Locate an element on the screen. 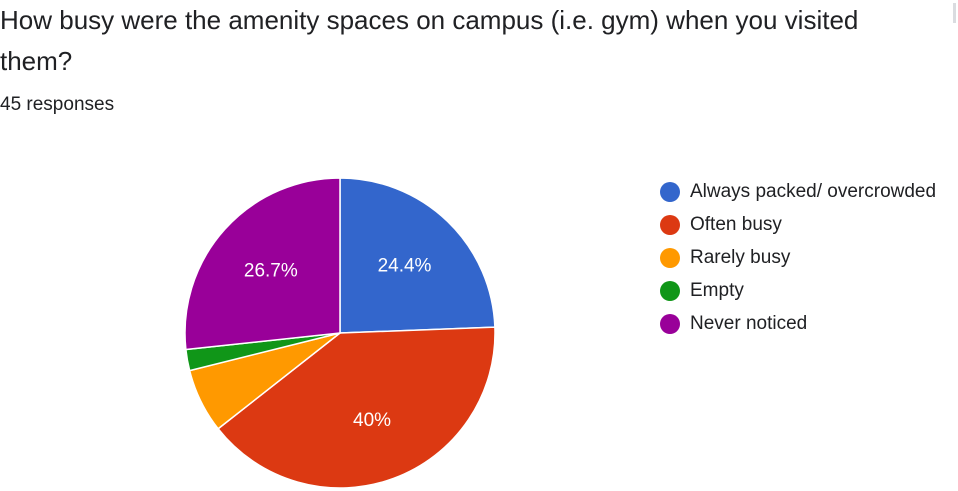  pie-slice-always-packed-overcrowded is located at coordinates (417, 255).